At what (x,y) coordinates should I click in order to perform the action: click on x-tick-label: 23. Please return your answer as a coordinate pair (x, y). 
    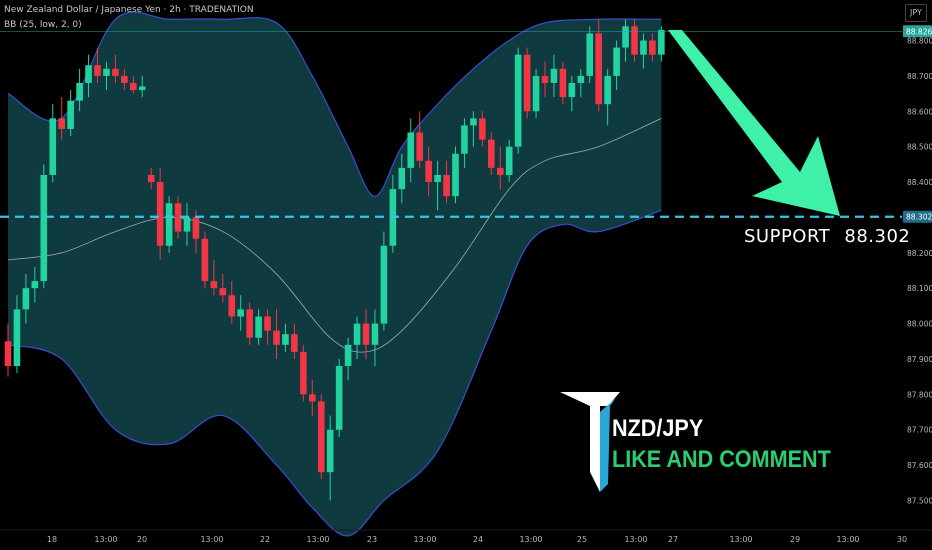
    Looking at the image, I should click on (372, 539).